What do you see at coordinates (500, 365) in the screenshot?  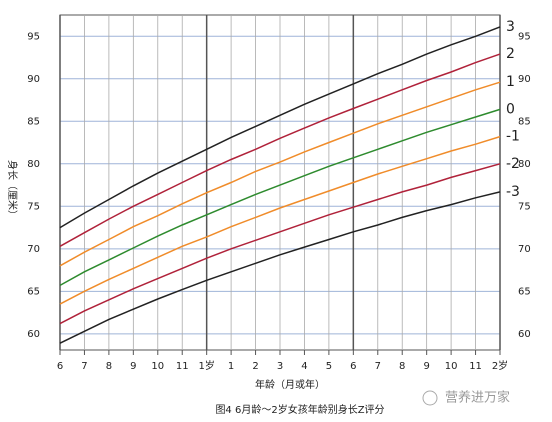 I see `x-tick-label: 2岁` at bounding box center [500, 365].